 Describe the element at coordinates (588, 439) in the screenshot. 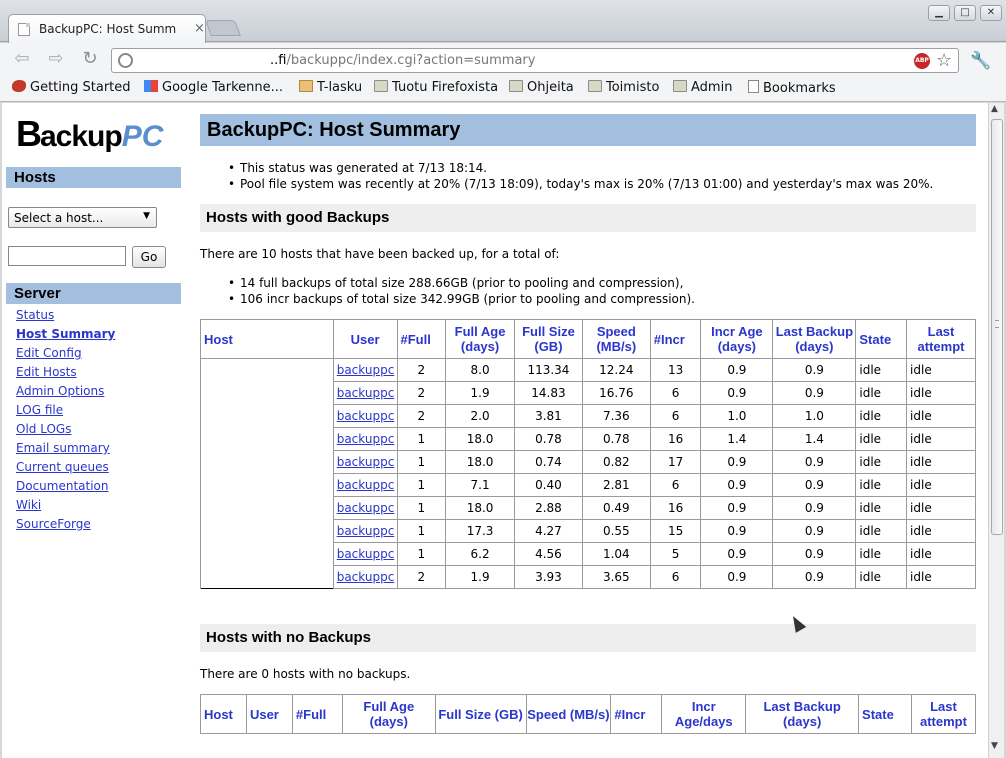

I see `table-row: backuppc 1 18.0 0.78 0.78 16 1.4 1.4 idle idle` at that location.